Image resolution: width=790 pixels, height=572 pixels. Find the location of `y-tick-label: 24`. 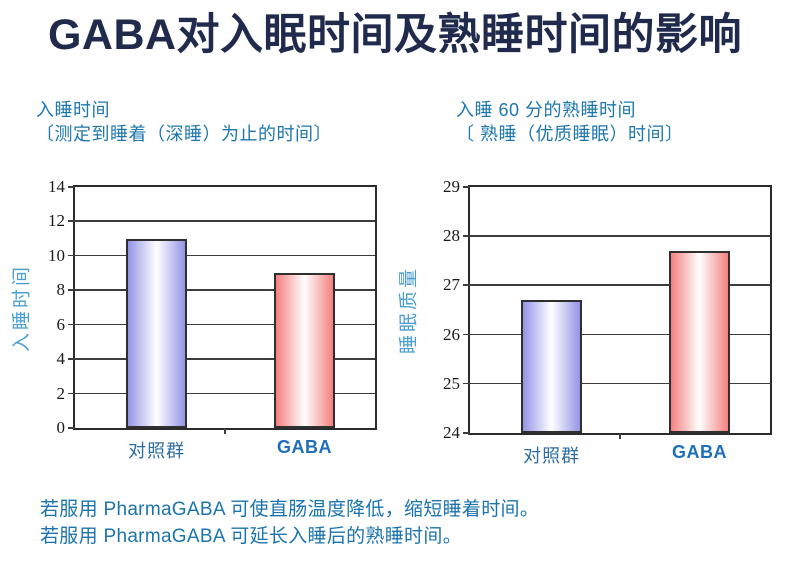

y-tick-label: 24 is located at coordinates (451, 432).